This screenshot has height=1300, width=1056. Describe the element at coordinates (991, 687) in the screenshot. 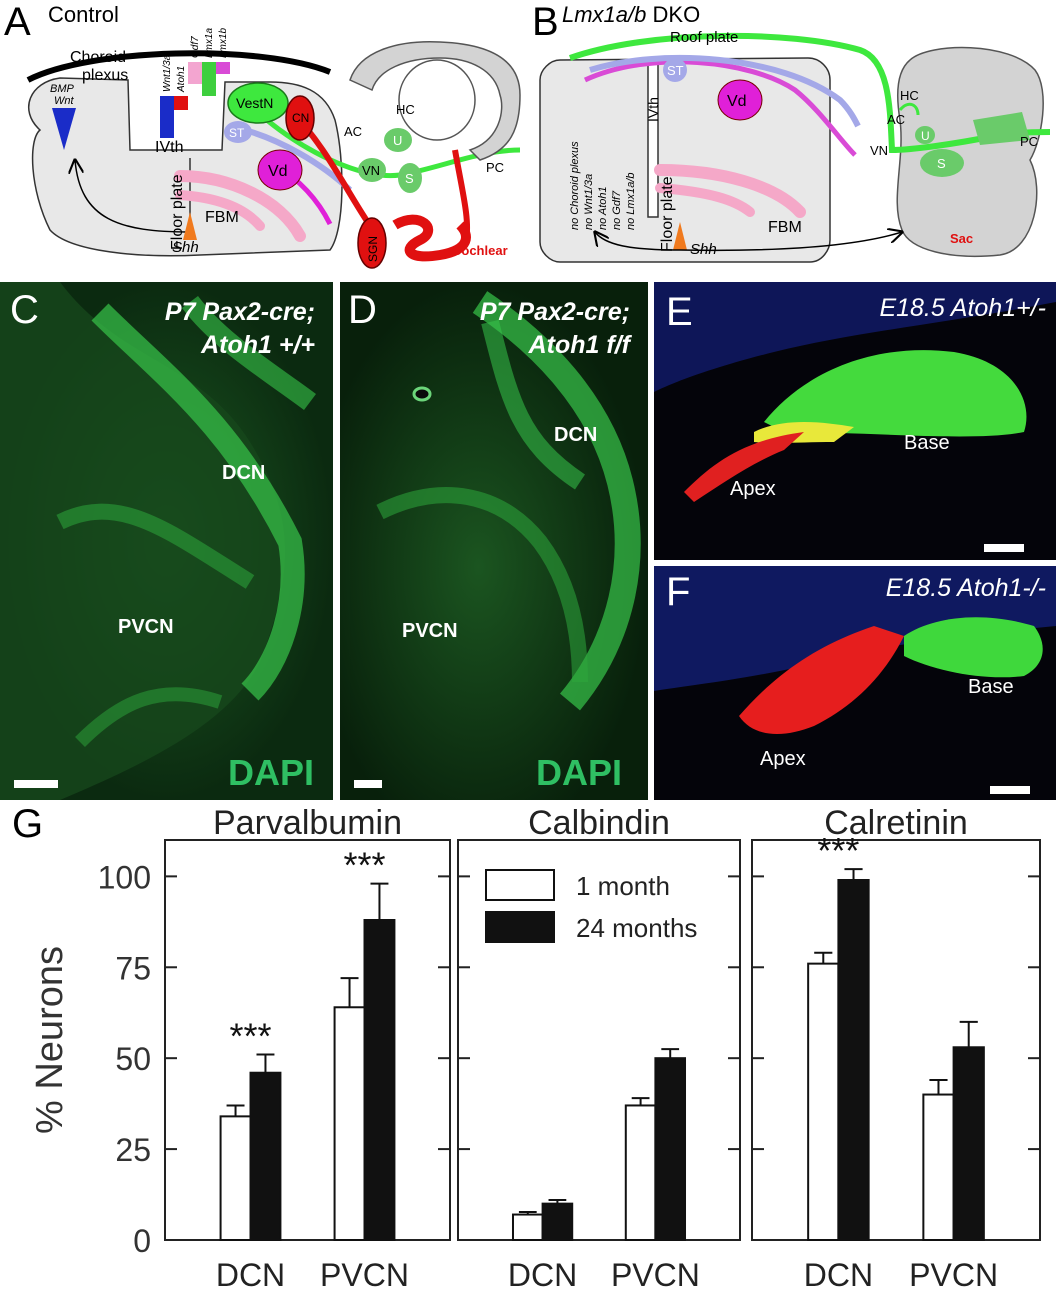

I see `panel-f-base-label: Base` at that location.